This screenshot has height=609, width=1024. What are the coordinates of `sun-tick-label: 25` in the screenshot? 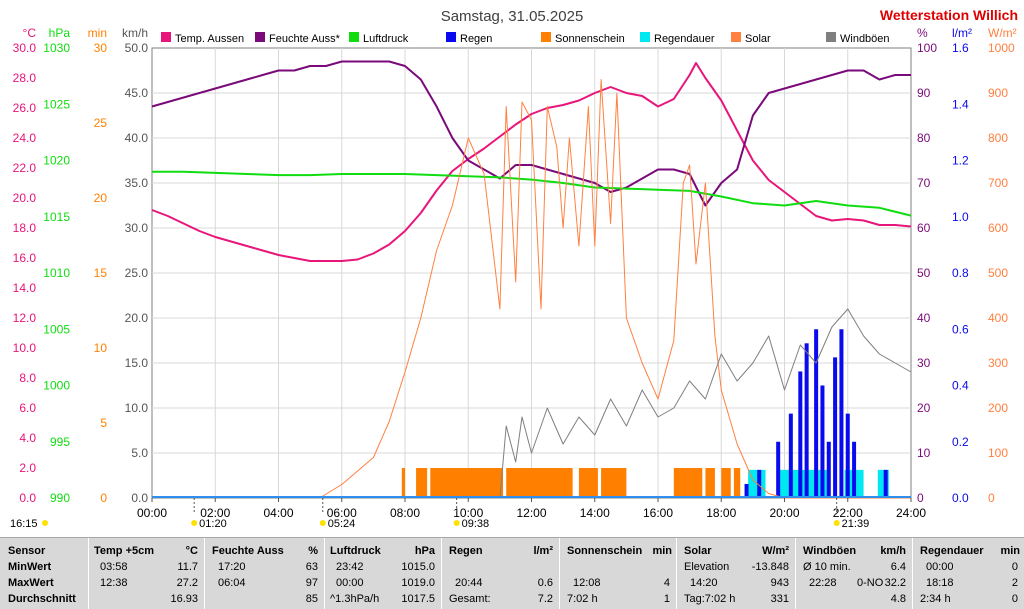 It's located at (101, 123).